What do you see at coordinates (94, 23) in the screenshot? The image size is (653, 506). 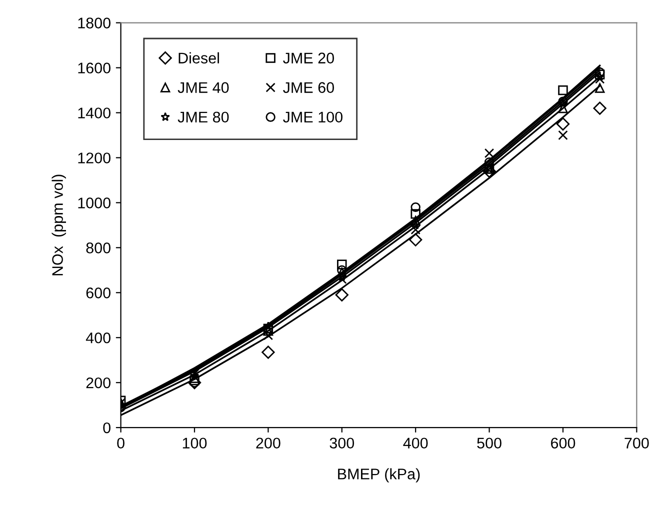 I see `y-tick-label: 1800` at bounding box center [94, 23].